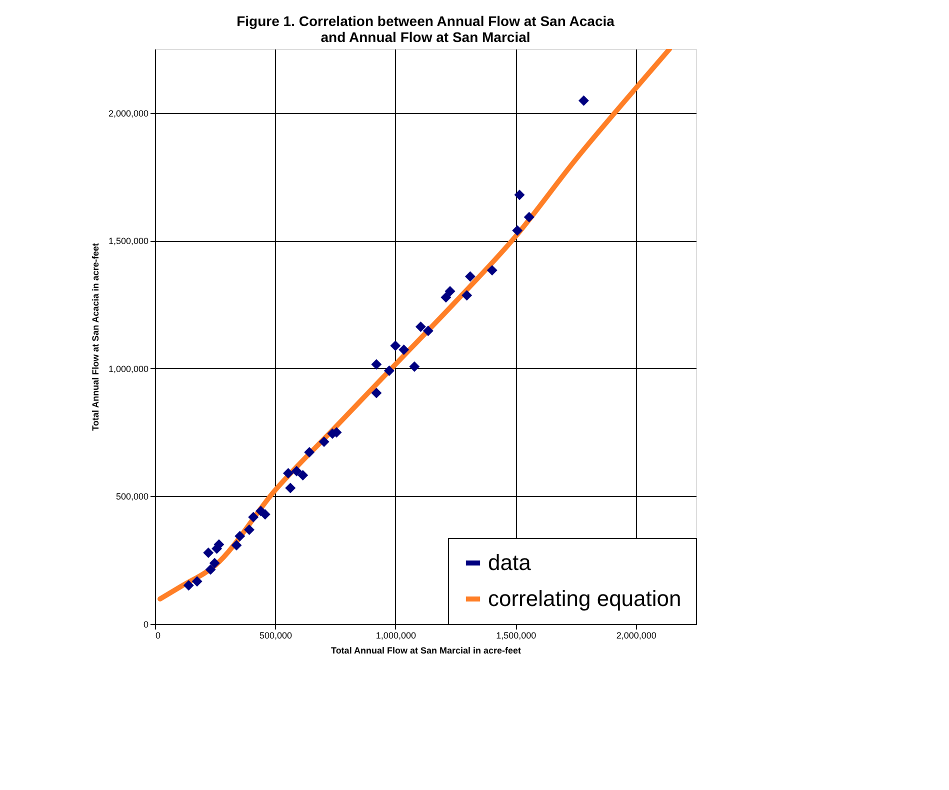 The height and width of the screenshot is (790, 949). Describe the element at coordinates (636, 635) in the screenshot. I see `x-tick-label: 2,000,000` at that location.